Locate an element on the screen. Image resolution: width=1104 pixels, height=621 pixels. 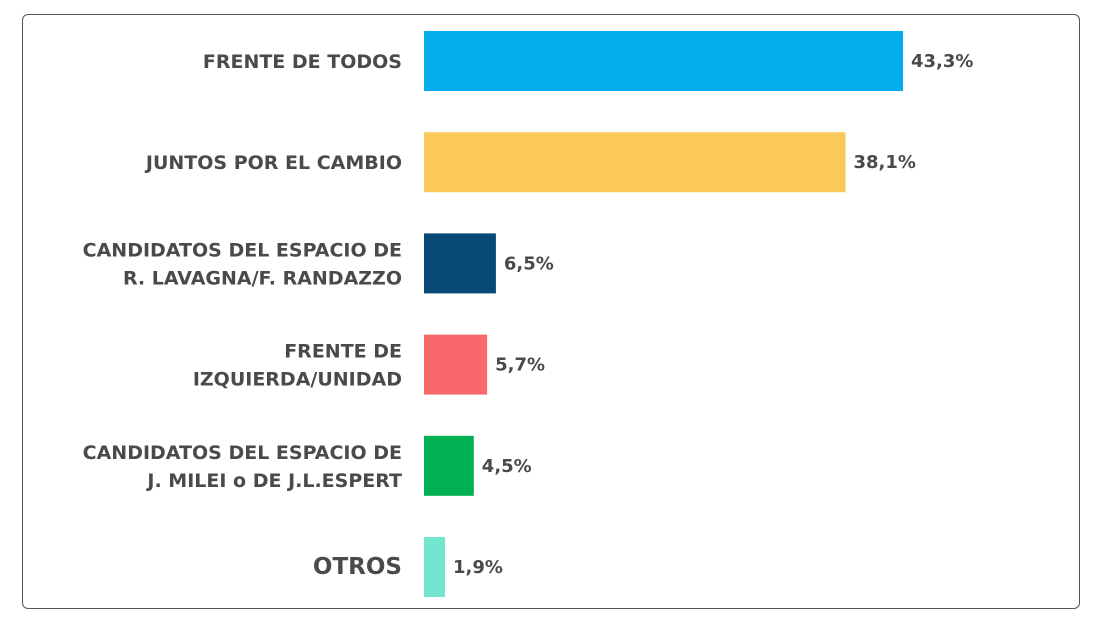
value-label-2: 38,1% is located at coordinates (885, 162).